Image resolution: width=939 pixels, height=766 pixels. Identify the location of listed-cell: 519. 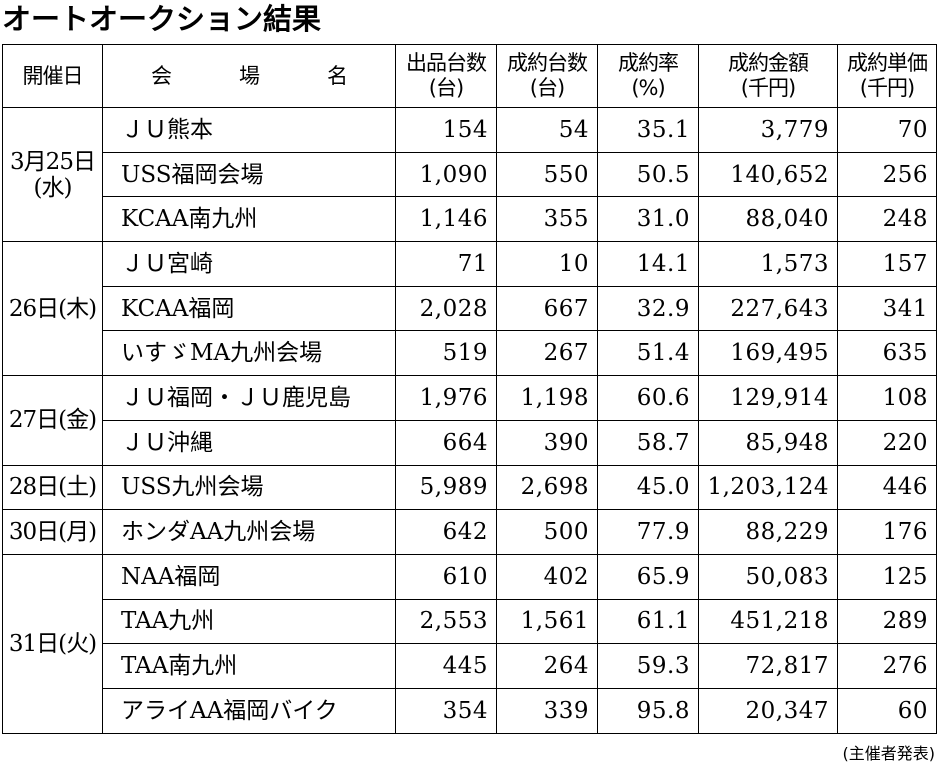
(446, 353).